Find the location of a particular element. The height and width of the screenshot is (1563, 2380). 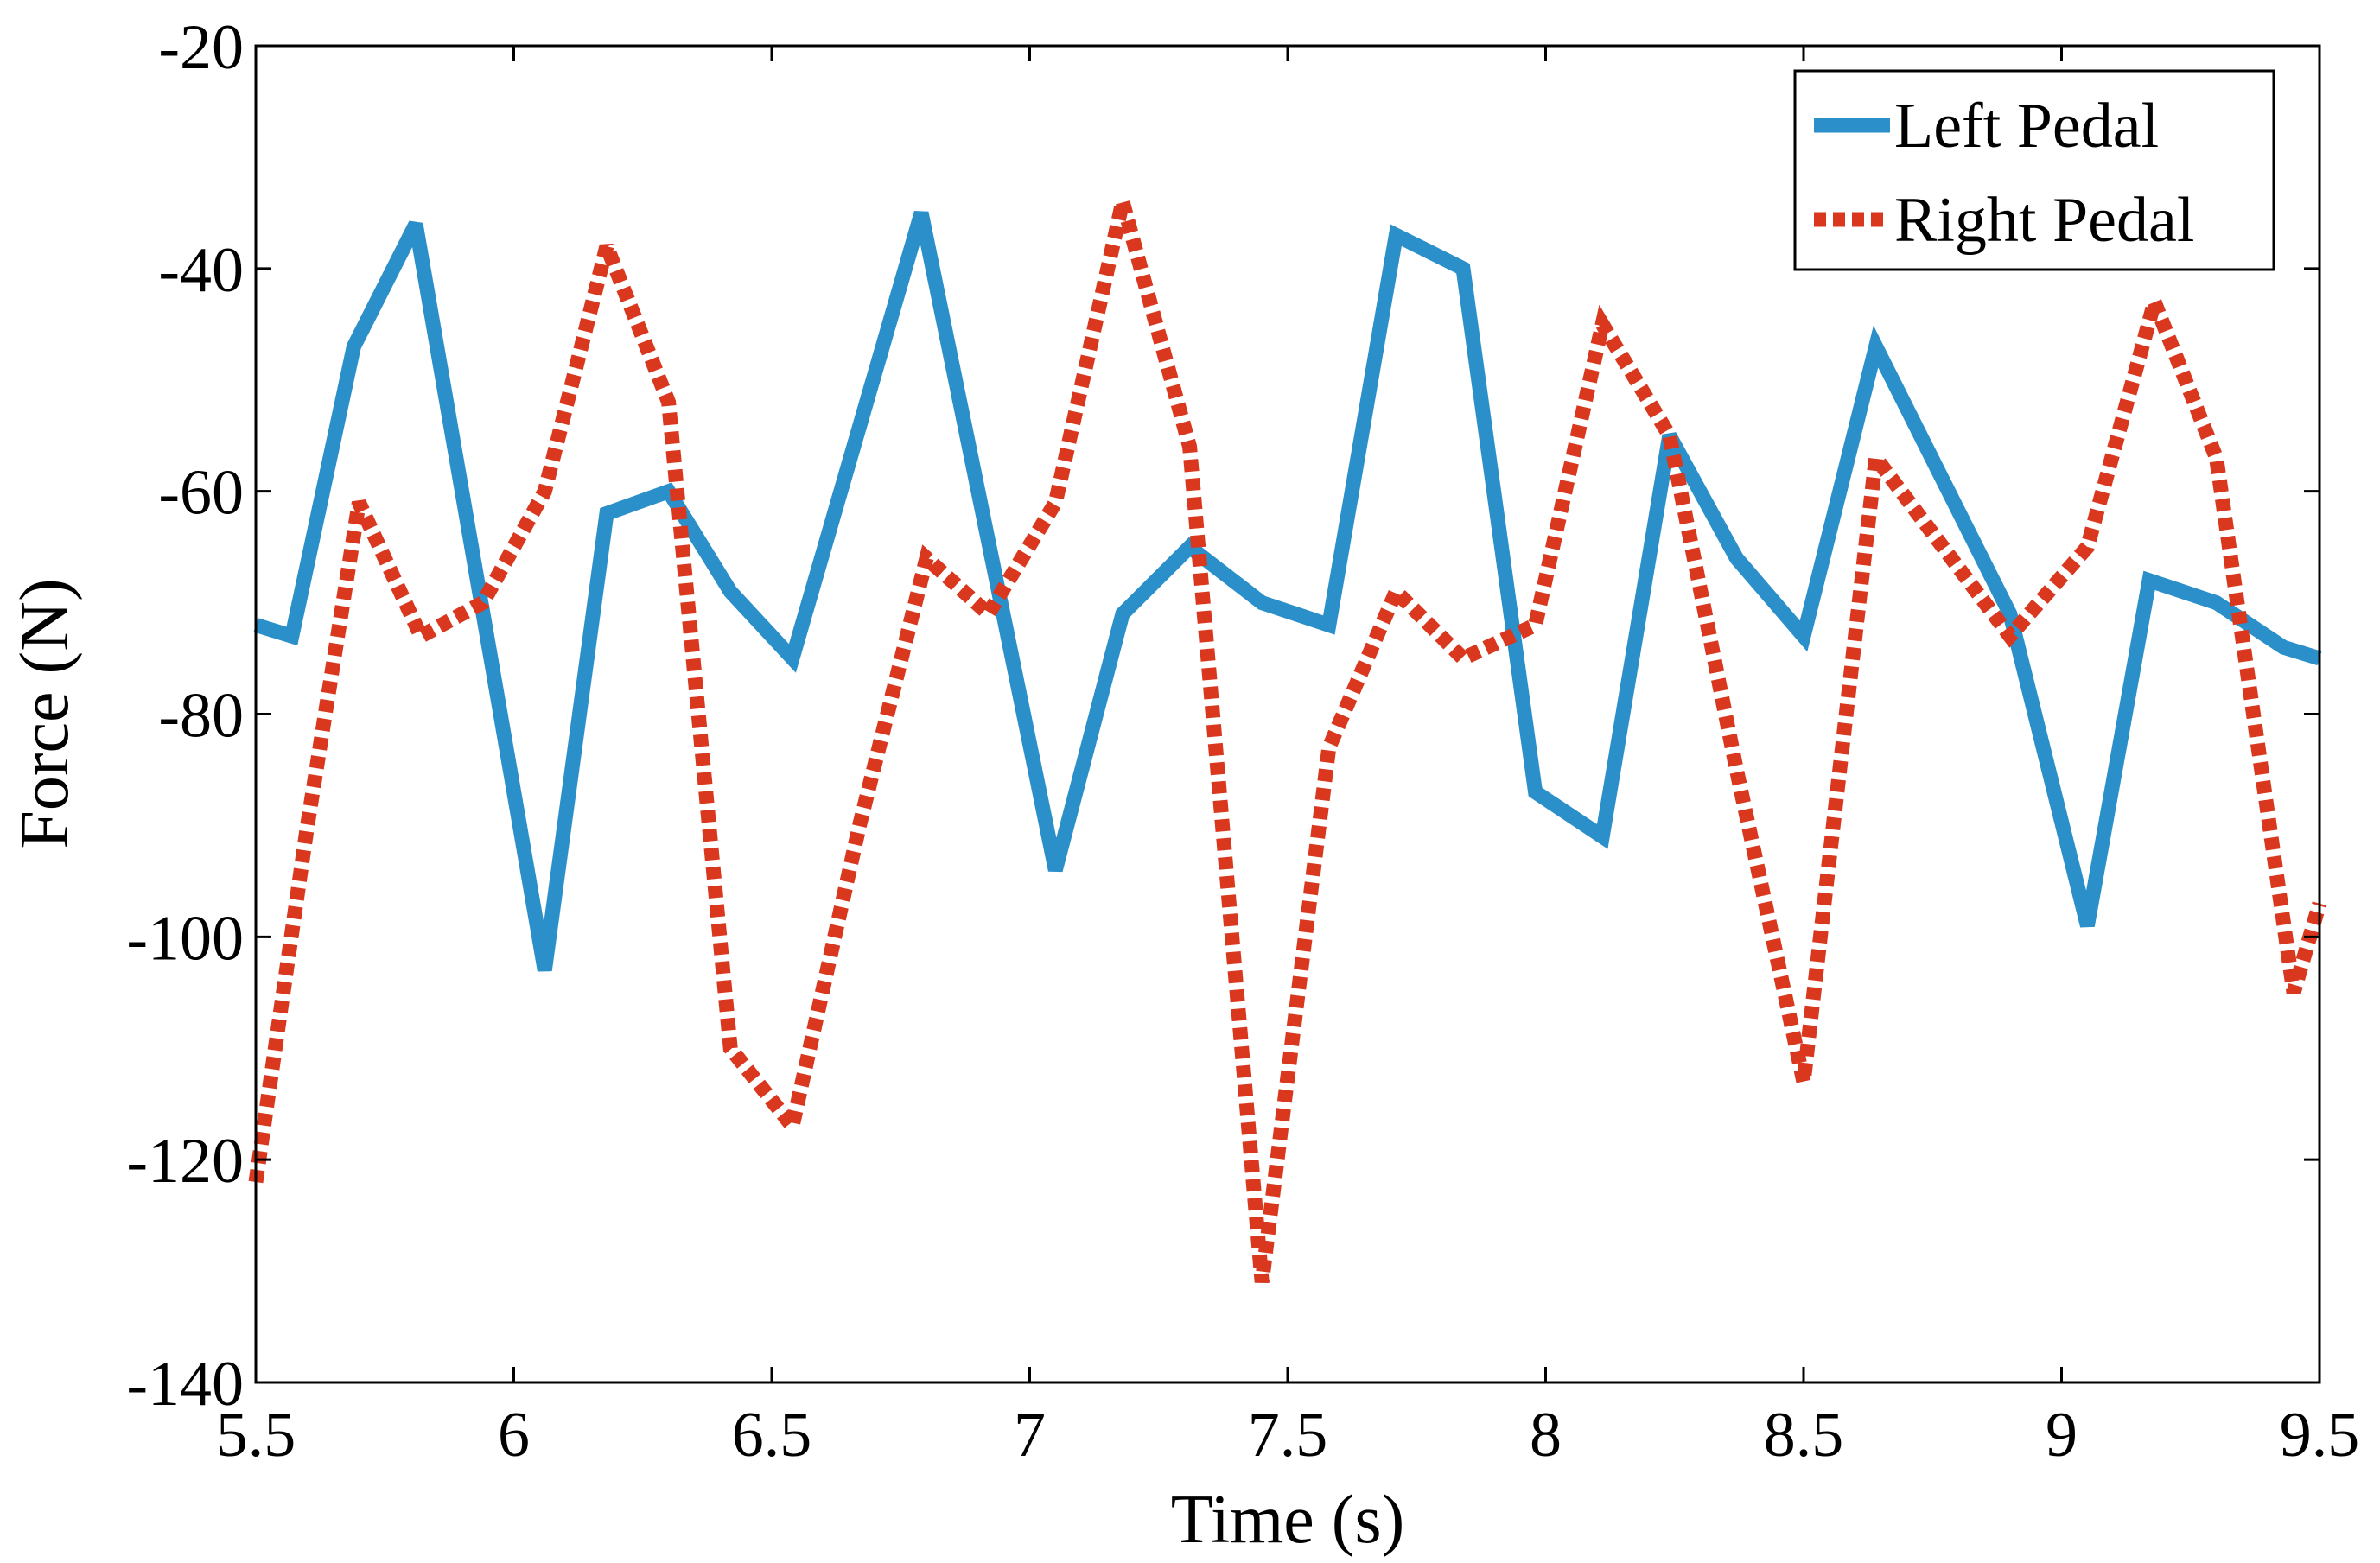

x-axis-label: Time (s) is located at coordinates (1287, 1520).